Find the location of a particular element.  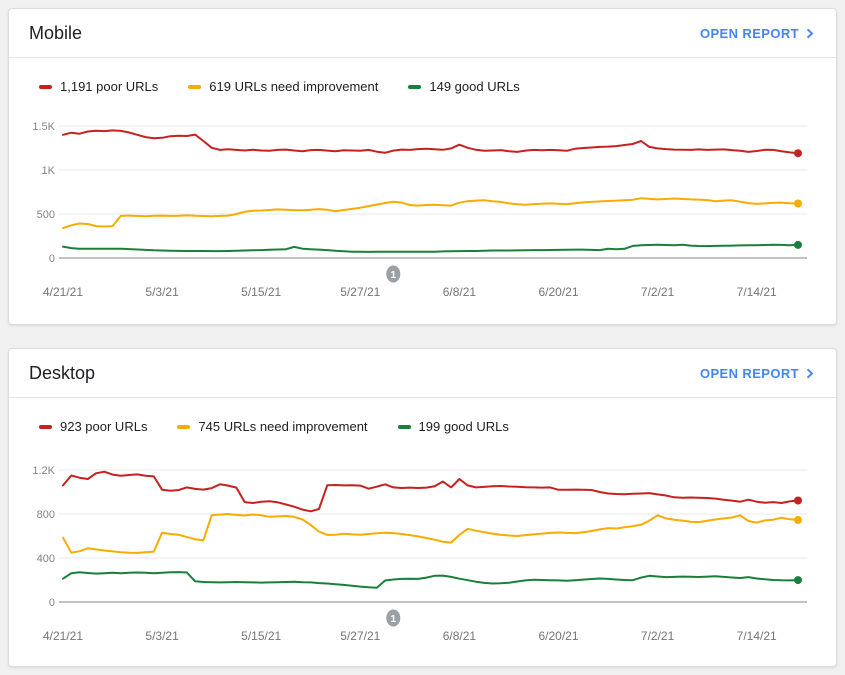

legend-item-good: 149 good URLs is located at coordinates (464, 86).